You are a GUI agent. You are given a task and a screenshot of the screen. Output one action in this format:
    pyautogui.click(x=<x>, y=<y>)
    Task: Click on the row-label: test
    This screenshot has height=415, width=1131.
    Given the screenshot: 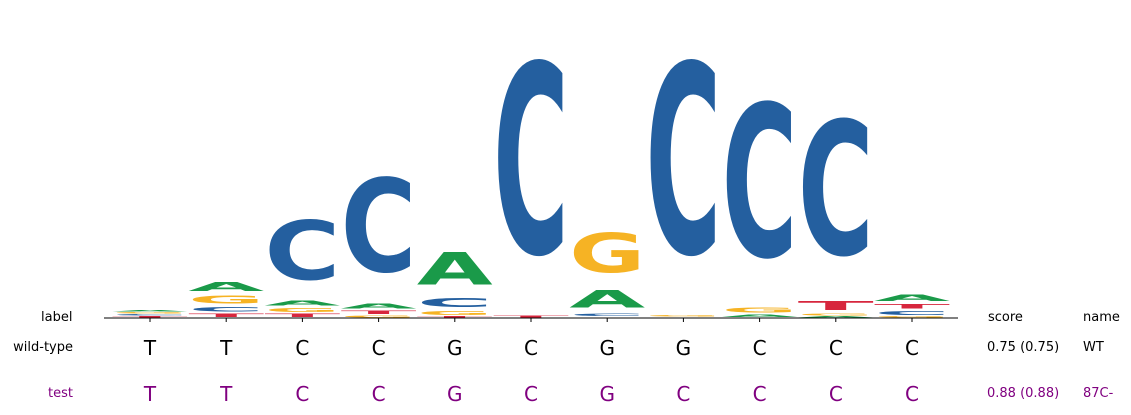 What is the action you would take?
    pyautogui.click(x=60, y=393)
    